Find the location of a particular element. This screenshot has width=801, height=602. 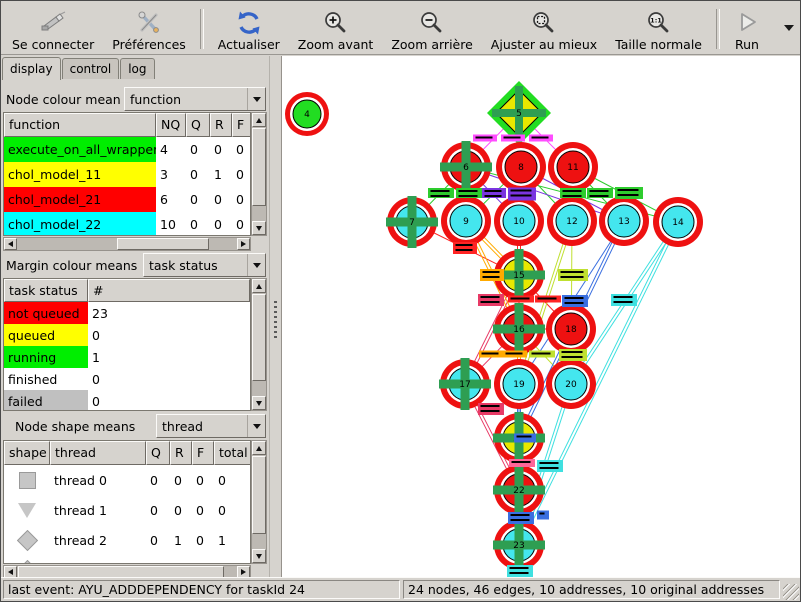

shape-table-vscrollbar is located at coordinates (259, 502).